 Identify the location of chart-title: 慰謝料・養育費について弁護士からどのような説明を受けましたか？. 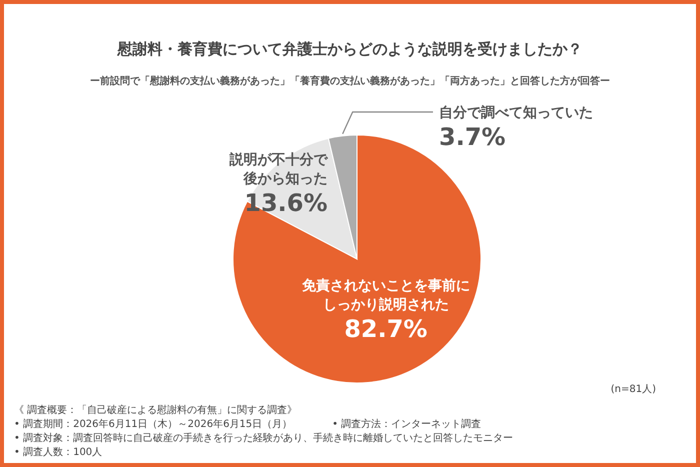
(350, 49).